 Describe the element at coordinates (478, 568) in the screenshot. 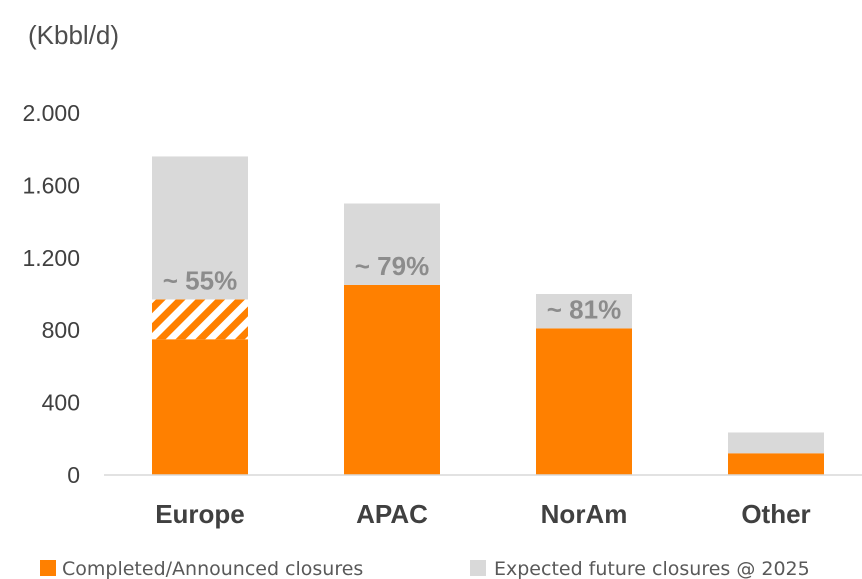

I see `legend-swatch-expected` at that location.